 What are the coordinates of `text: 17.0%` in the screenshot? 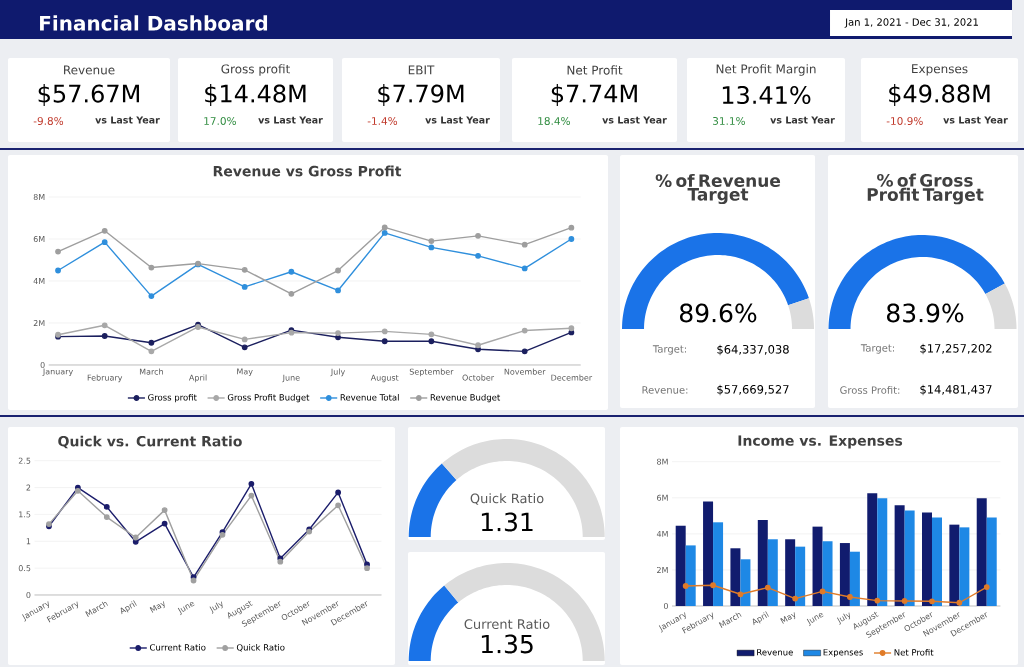 It's located at (220, 121).